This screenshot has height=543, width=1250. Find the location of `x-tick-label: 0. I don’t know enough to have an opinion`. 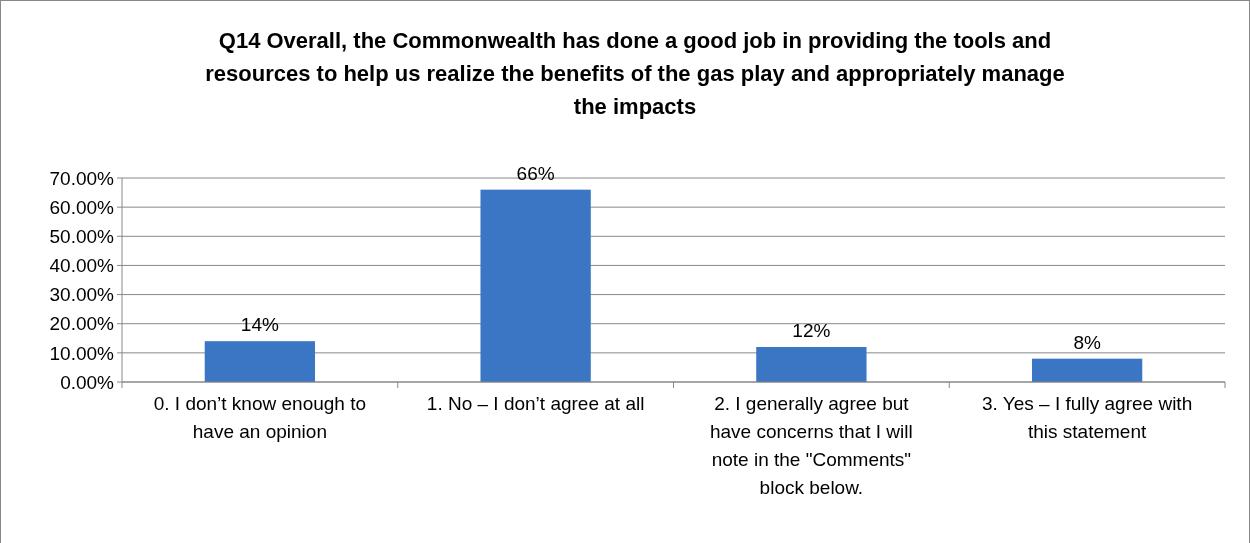

x-tick-label: 0. I don’t know enough to have an opinion is located at coordinates (260, 417).